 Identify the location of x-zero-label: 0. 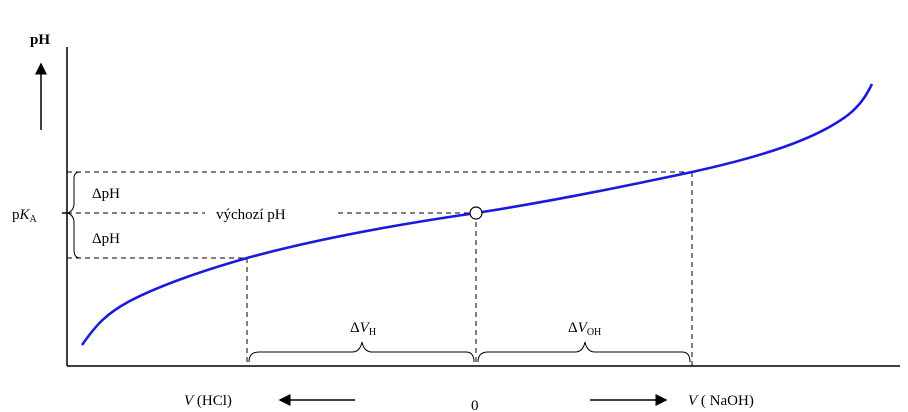
(475, 405).